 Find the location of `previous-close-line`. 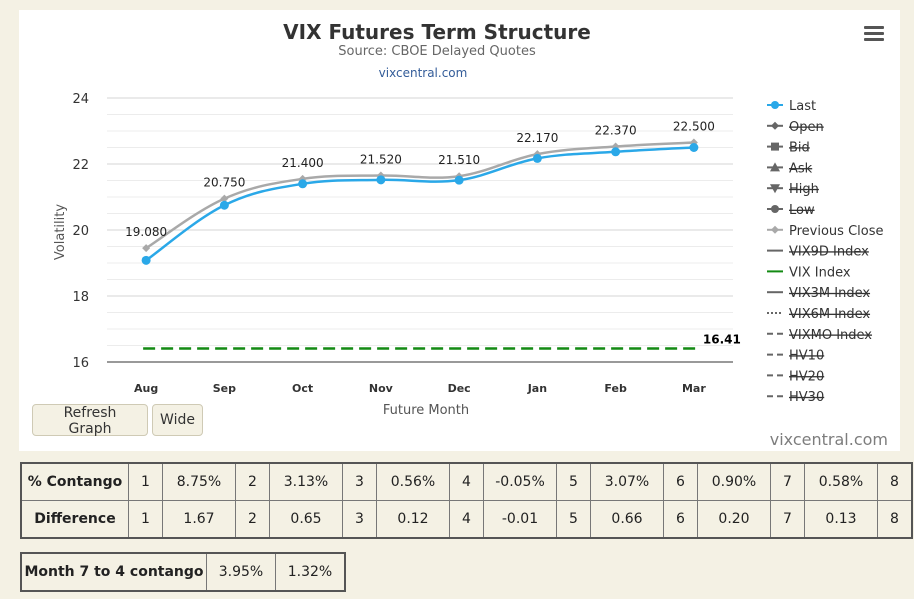

previous-close-line is located at coordinates (419, 195).